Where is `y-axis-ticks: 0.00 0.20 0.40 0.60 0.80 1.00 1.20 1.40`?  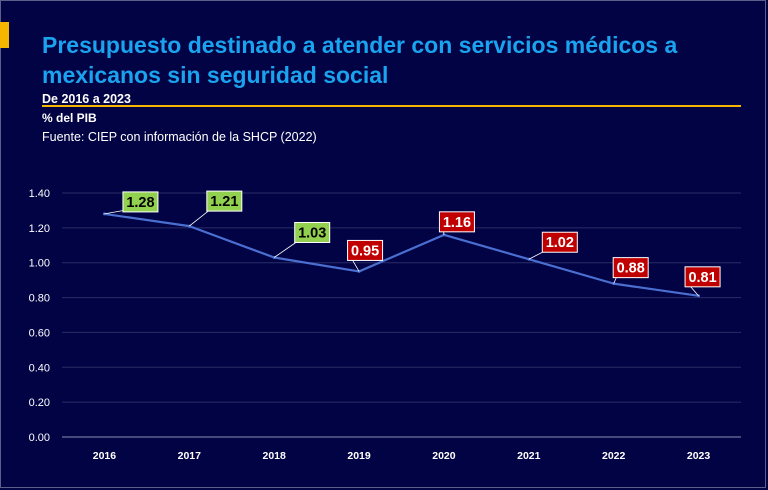
y-axis-ticks: 0.00 0.20 0.40 0.60 0.80 1.00 1.20 1.40 is located at coordinates (39, 316).